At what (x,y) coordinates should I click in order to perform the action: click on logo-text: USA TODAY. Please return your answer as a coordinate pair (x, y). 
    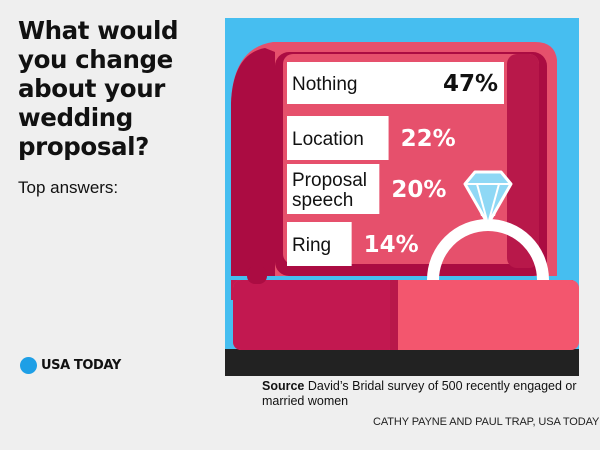
    Looking at the image, I should click on (81, 365).